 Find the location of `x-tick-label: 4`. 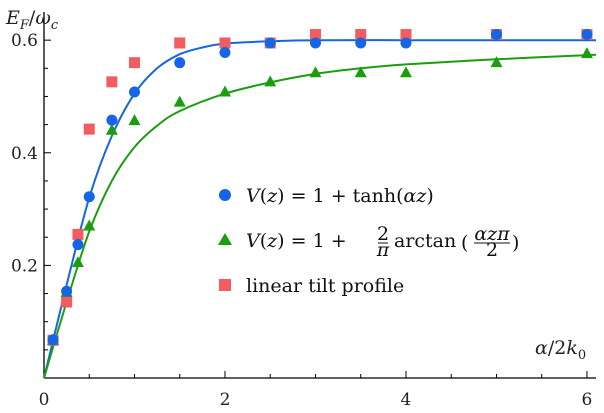

x-tick-label: 4 is located at coordinates (406, 400).